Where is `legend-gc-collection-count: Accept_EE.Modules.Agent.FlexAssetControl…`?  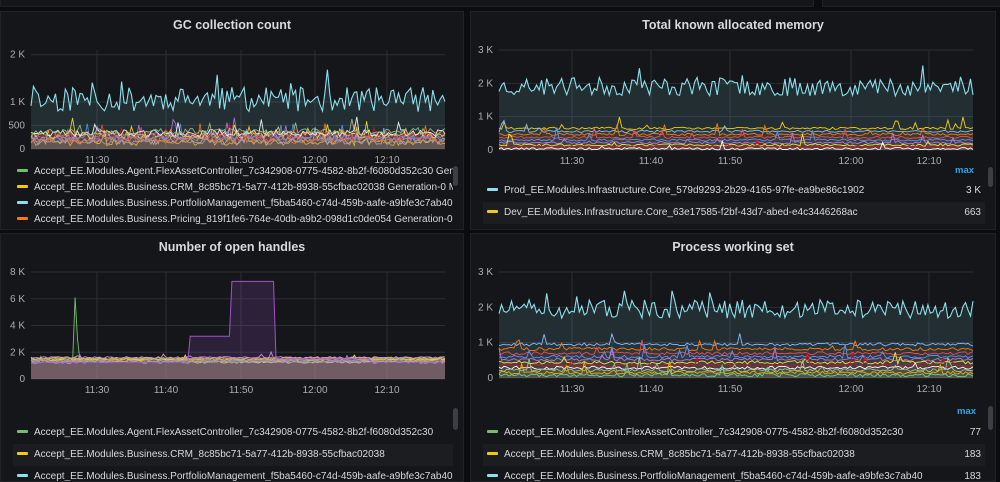
legend-gc-collection-count: Accept_EE.Modules.Agent.FlexAssetControl… is located at coordinates (233, 196).